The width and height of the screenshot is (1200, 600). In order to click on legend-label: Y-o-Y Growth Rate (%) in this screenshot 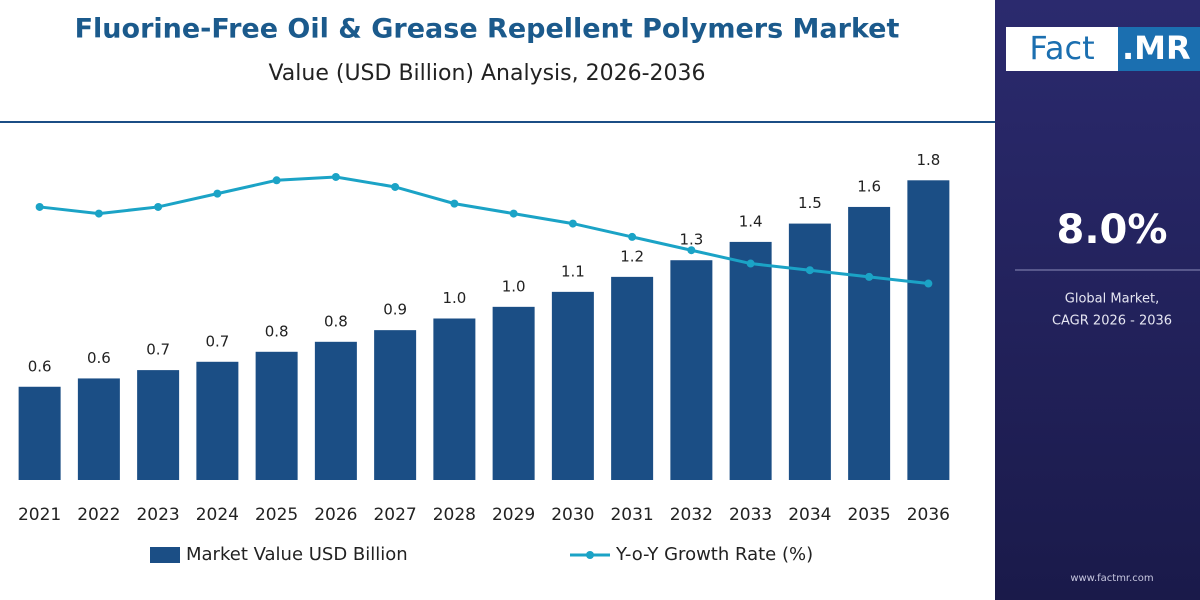, I will do `click(714, 554)`.